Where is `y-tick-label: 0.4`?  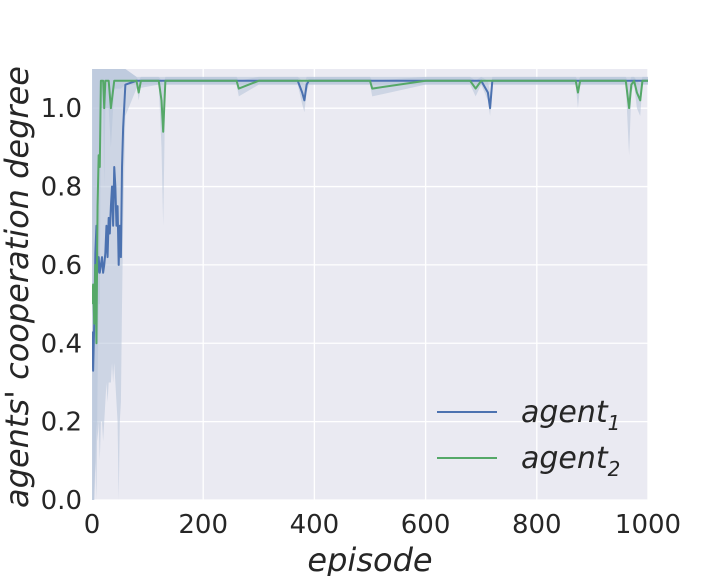
y-tick-label: 0.4 is located at coordinates (61, 344).